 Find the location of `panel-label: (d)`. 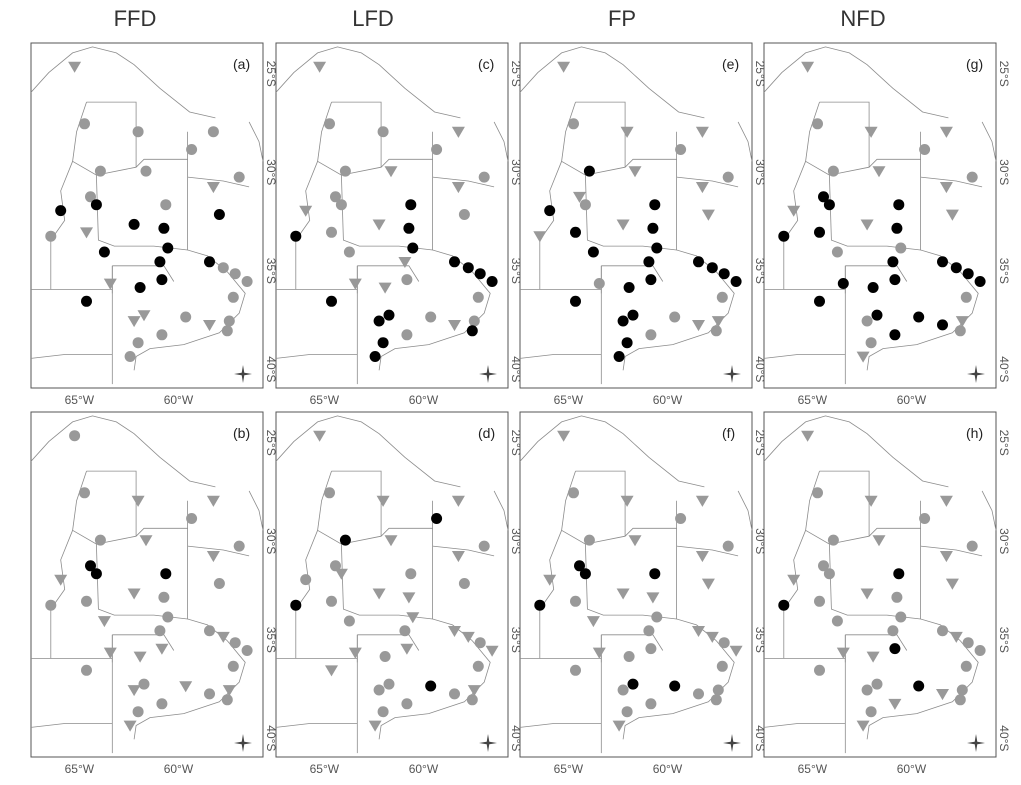

panel-label: (d) is located at coordinates (486, 433).